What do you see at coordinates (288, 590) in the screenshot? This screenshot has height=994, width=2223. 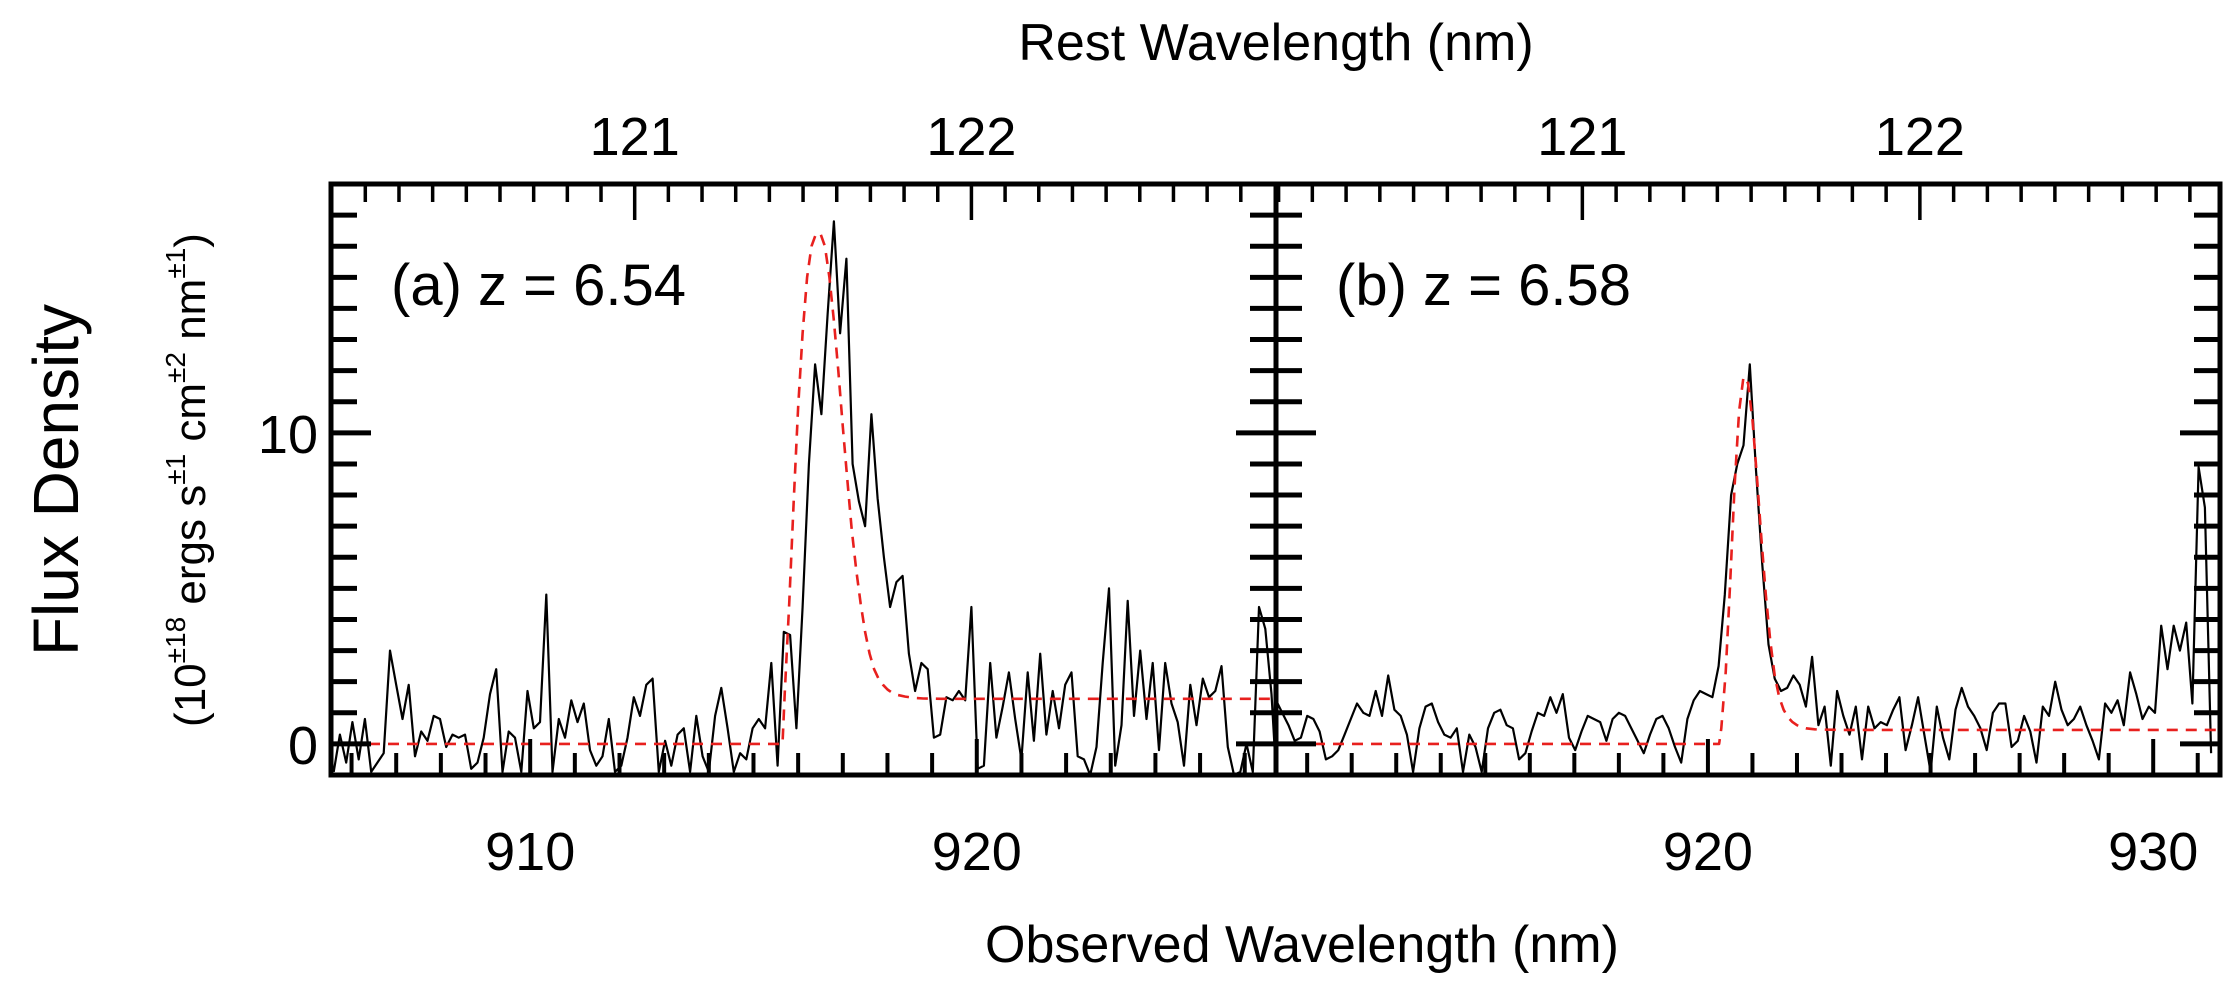 I see `y-tick-labels: 0 10` at bounding box center [288, 590].